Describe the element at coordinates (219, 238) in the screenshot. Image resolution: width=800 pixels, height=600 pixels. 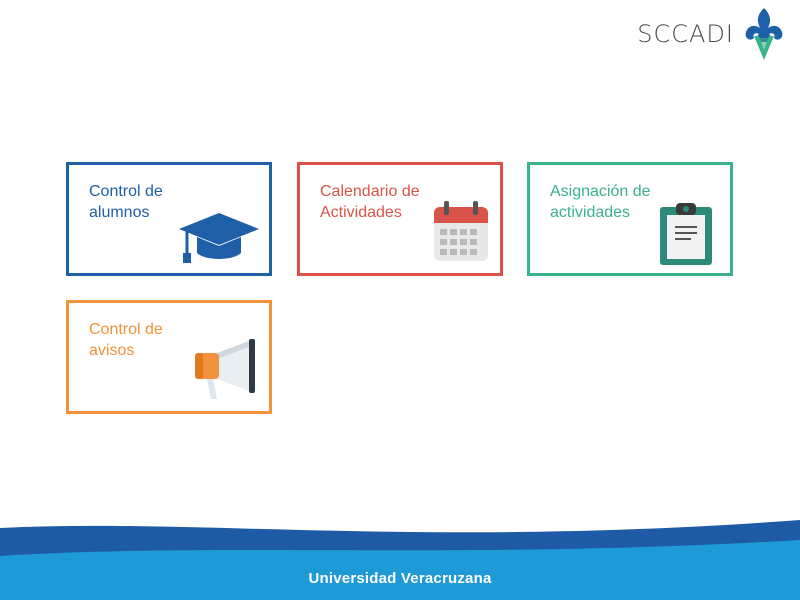
I see `graduation-cap-icon` at that location.